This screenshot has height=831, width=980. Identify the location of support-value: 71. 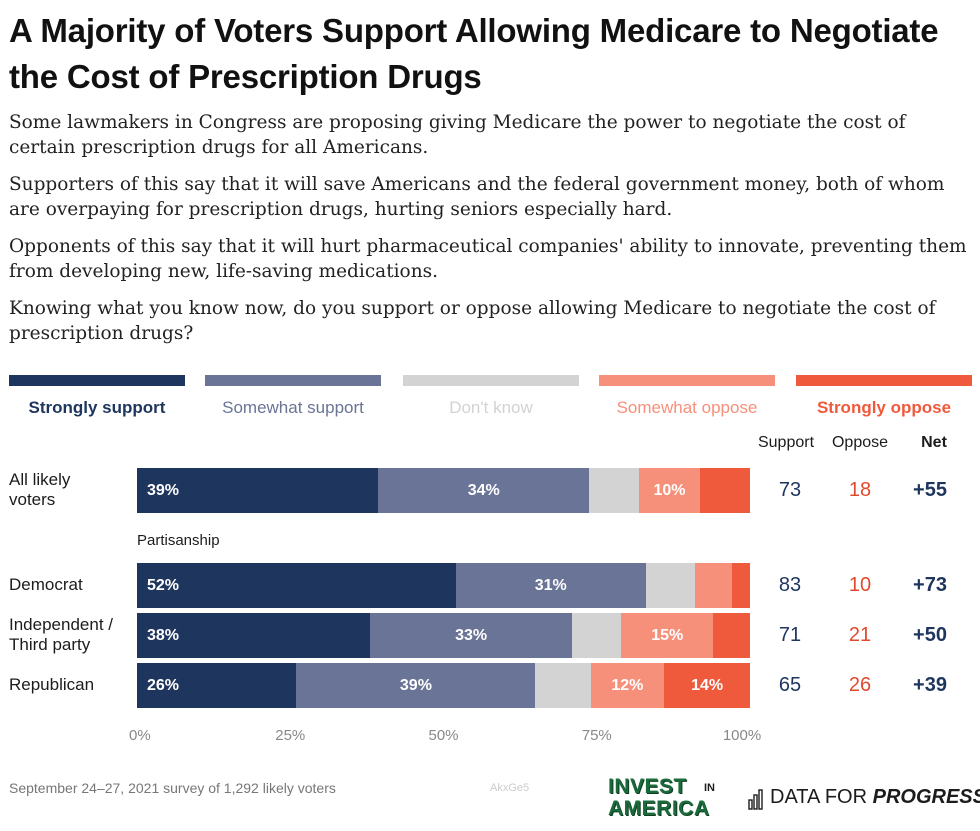
(790, 635).